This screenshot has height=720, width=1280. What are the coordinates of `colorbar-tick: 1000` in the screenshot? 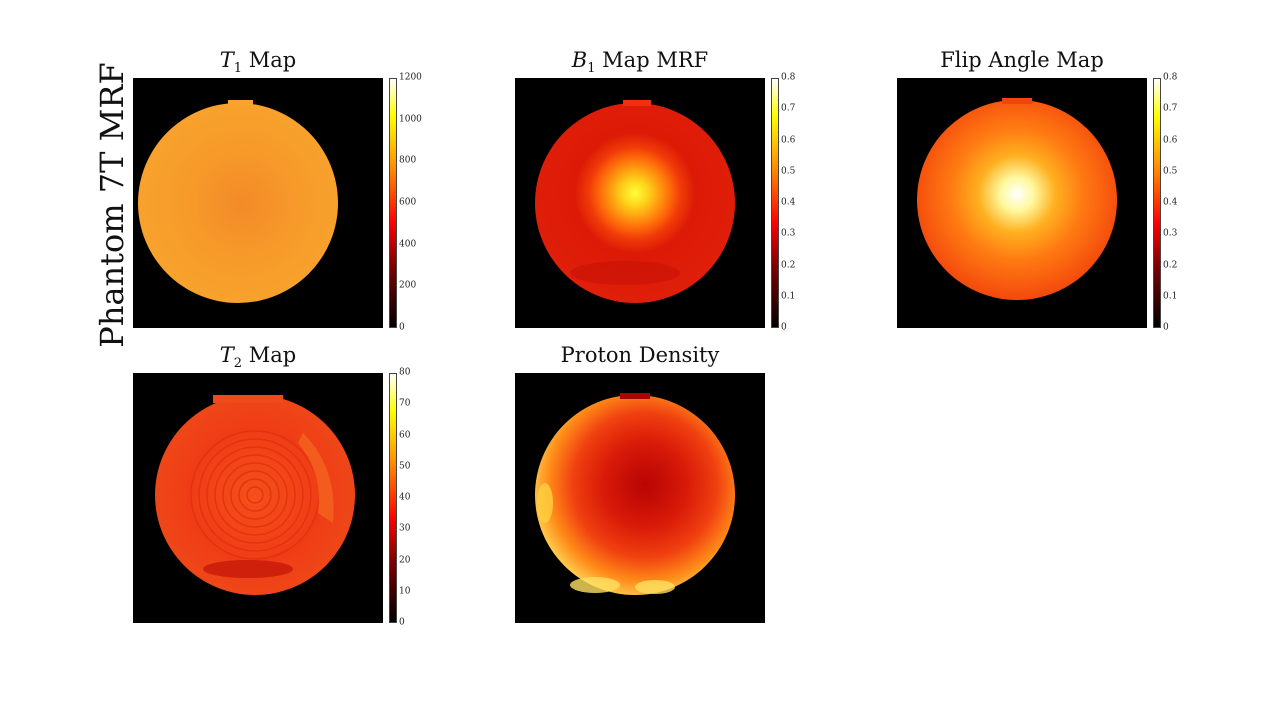 It's located at (410, 119).